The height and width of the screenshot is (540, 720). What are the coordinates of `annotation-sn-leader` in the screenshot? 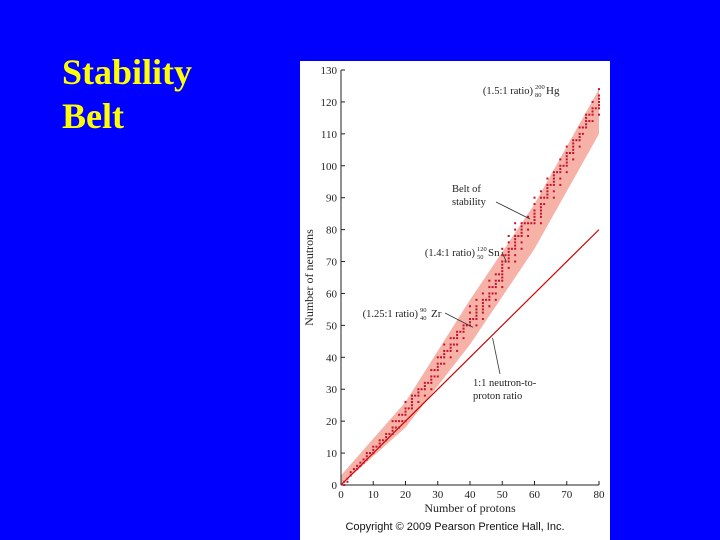 It's located at (504, 256).